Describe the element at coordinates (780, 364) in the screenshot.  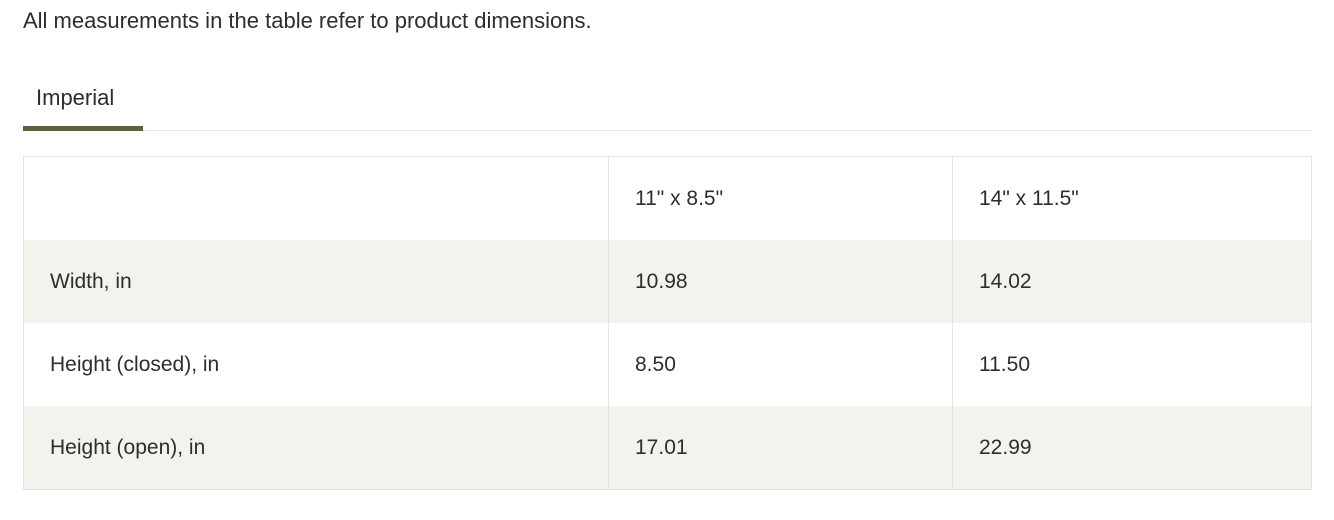
I see `table-cell: 8.50` at that location.